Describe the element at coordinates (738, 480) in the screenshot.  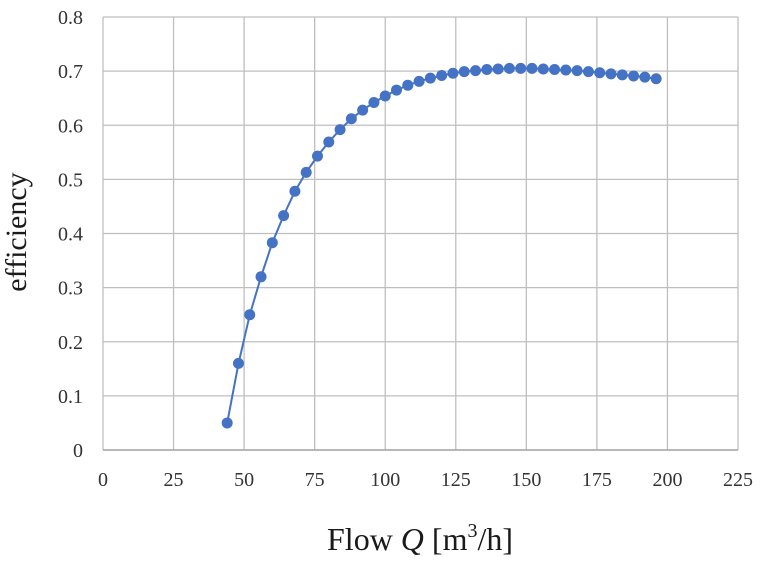
I see `x-tick-label: 225` at that location.